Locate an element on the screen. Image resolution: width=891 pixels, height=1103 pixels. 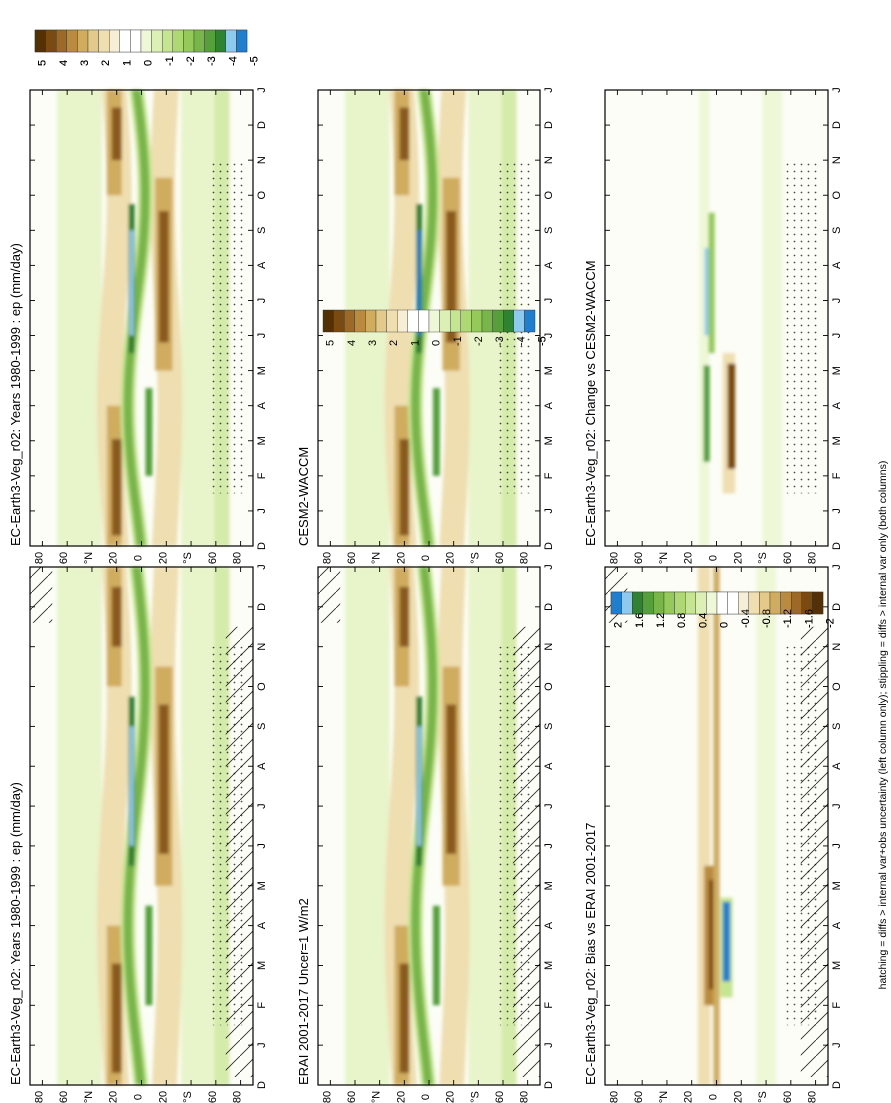
field-contours is located at coordinates (741, 318).